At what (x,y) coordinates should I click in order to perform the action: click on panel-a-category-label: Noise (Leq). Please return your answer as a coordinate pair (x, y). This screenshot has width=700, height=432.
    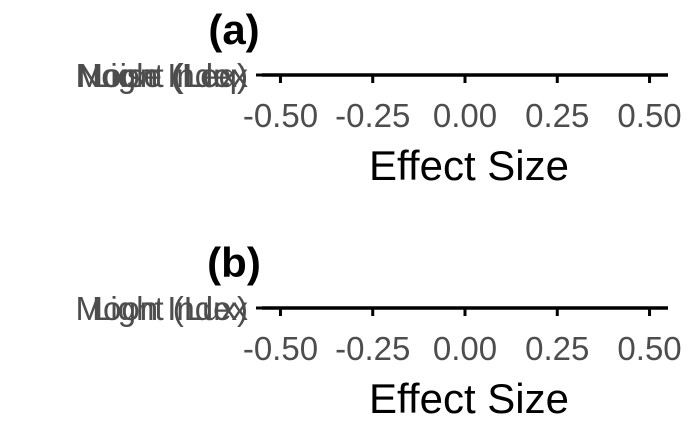
    Looking at the image, I should click on (162, 75).